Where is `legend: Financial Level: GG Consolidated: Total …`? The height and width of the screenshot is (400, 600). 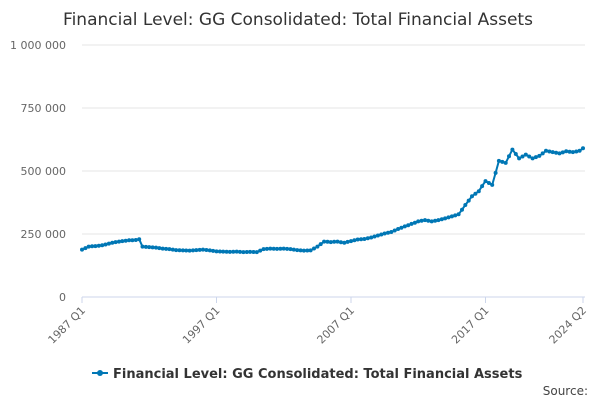
legend: Financial Level: GG Consolidated: Total … is located at coordinates (307, 374).